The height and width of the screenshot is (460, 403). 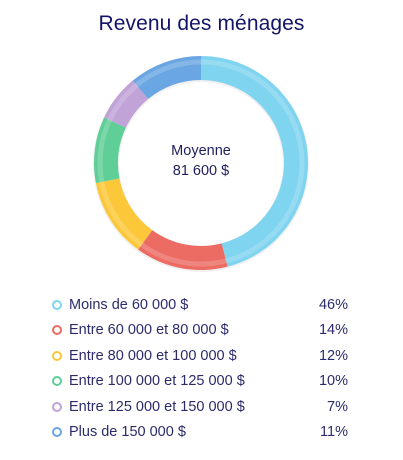 What do you see at coordinates (200, 433) in the screenshot?
I see `legend-item: Plus de 150 000 $ 11%` at bounding box center [200, 433].